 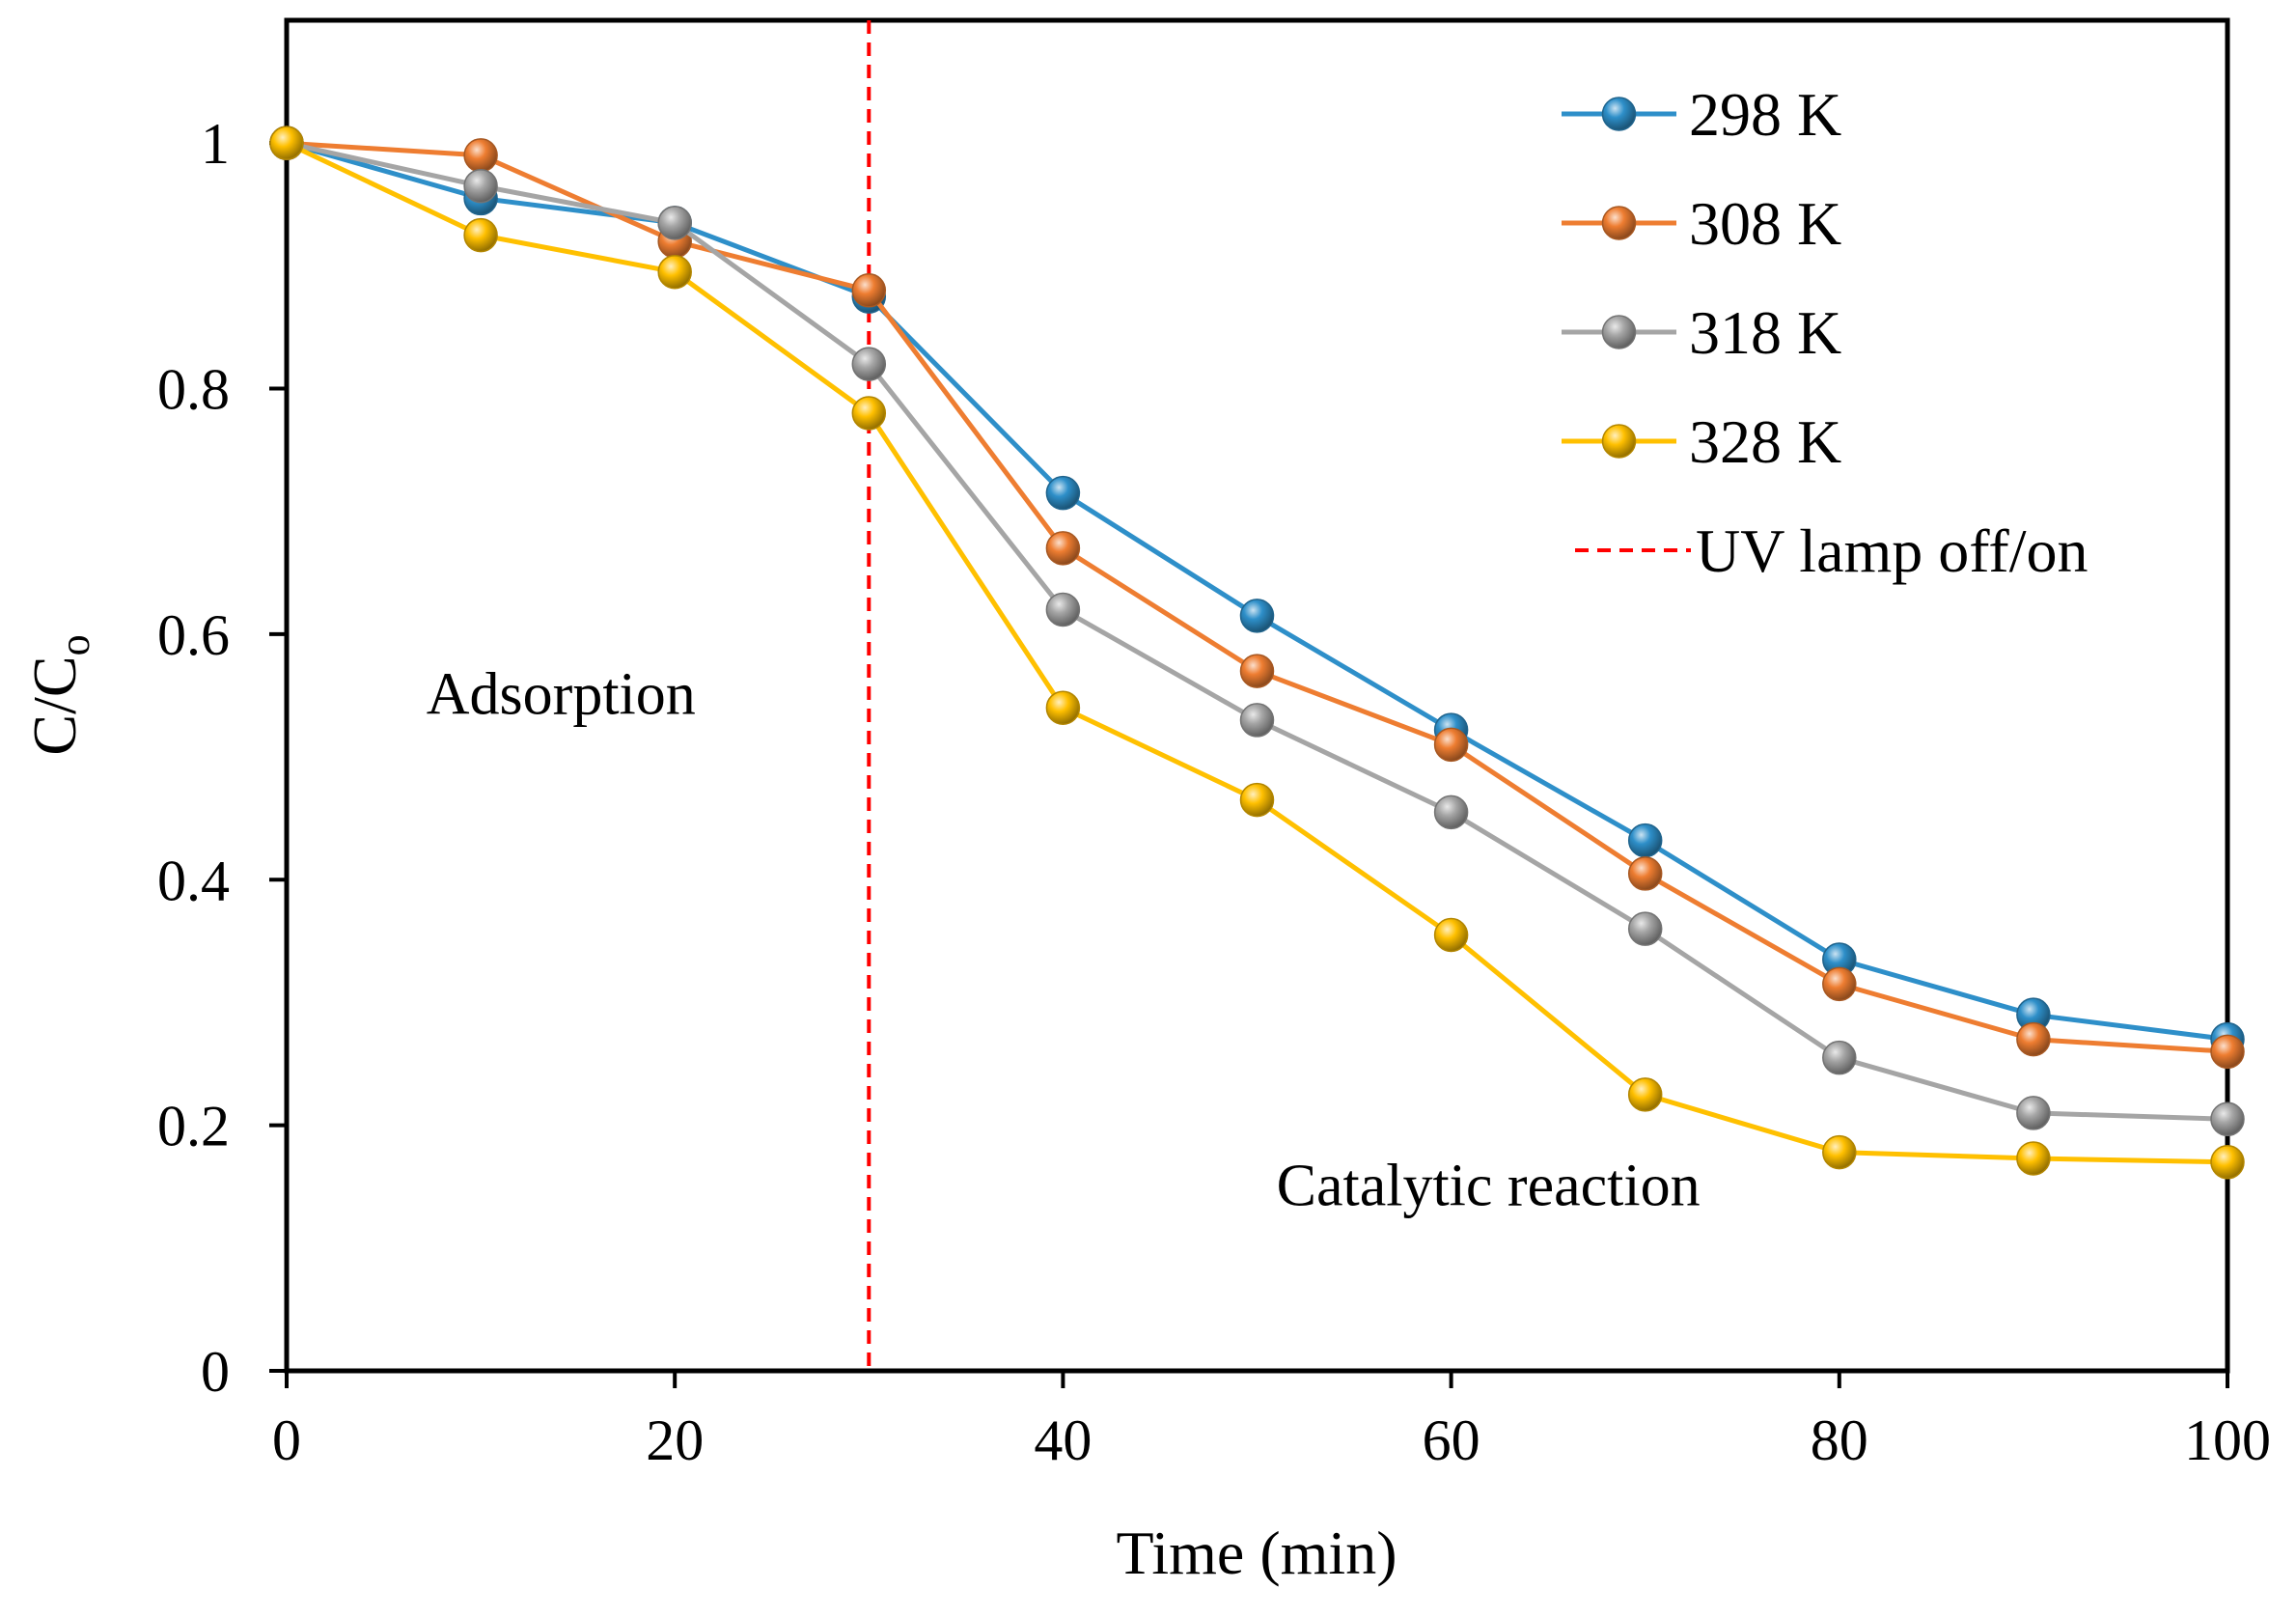 I want to click on x-tick-label: 40, so click(x=1063, y=1440).